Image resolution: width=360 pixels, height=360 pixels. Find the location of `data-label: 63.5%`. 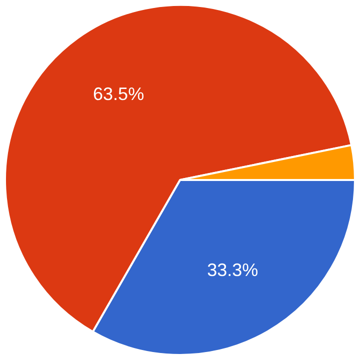

data-label: 63.5% is located at coordinates (118, 94).